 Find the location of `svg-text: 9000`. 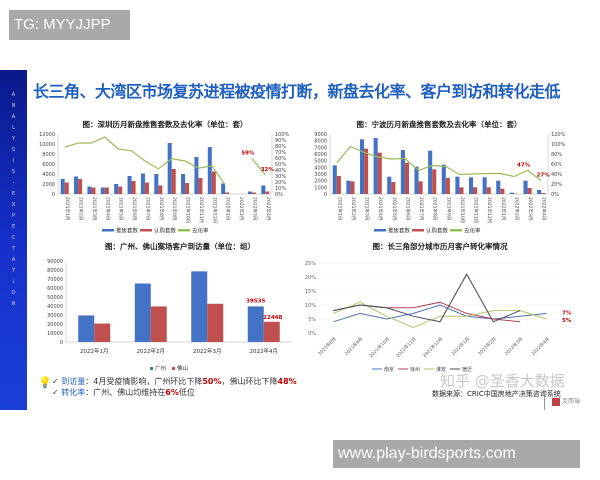

svg-text: 9000 is located at coordinates (320, 135).